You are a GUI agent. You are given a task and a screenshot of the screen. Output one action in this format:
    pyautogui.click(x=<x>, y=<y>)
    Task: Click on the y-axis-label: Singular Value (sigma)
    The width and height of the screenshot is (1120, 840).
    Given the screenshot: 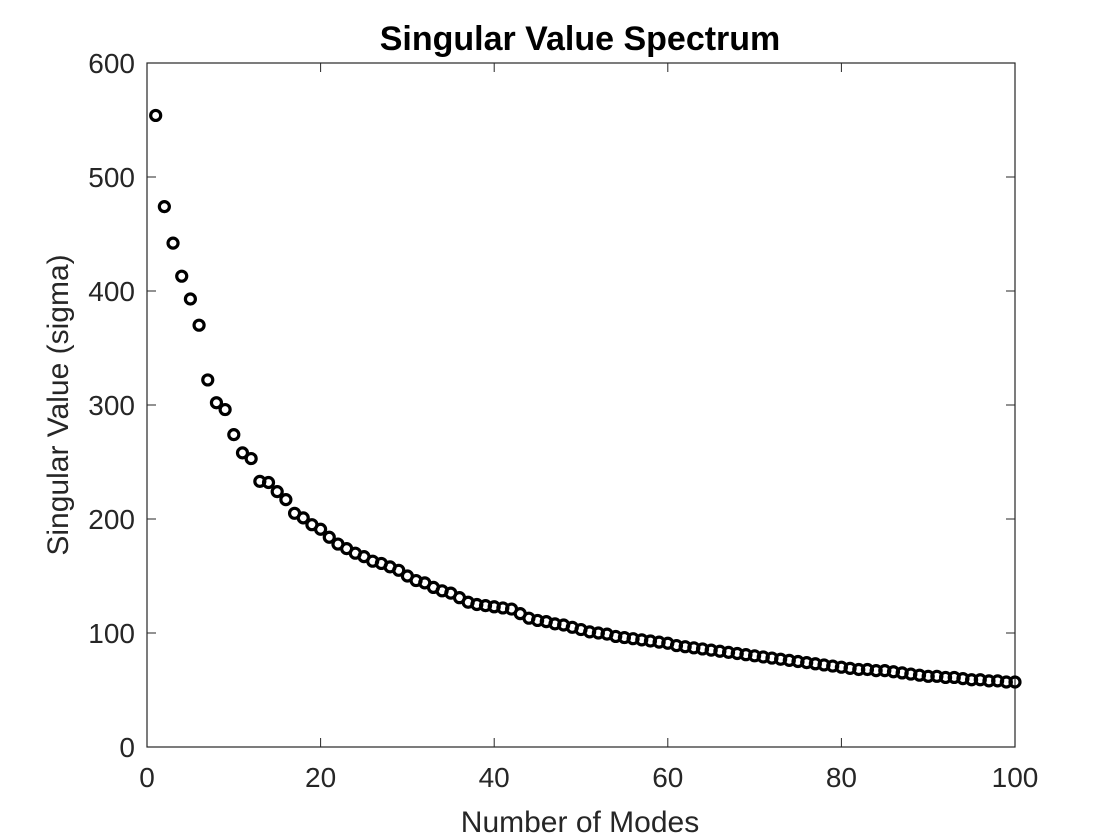 What is the action you would take?
    pyautogui.click(x=58, y=404)
    